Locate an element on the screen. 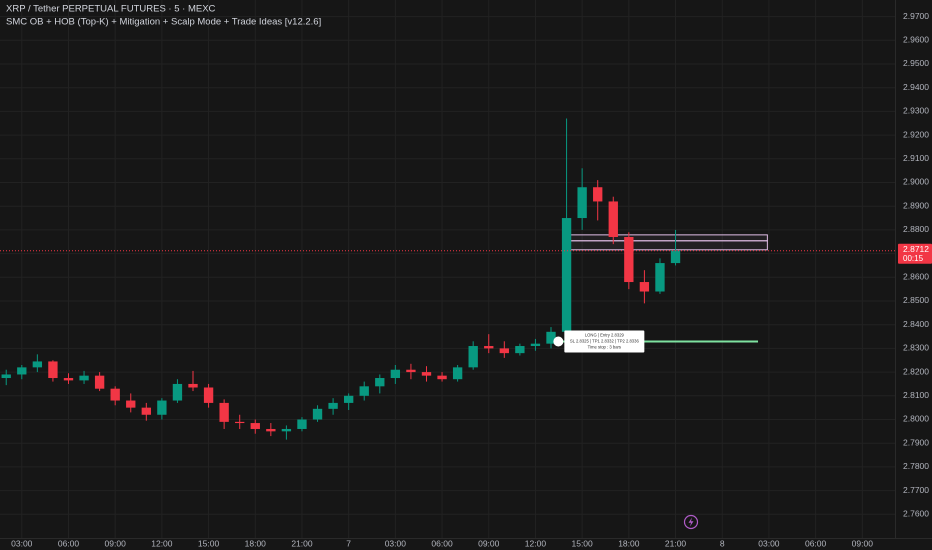  y-tick-label: 2.9700 is located at coordinates (916, 16).